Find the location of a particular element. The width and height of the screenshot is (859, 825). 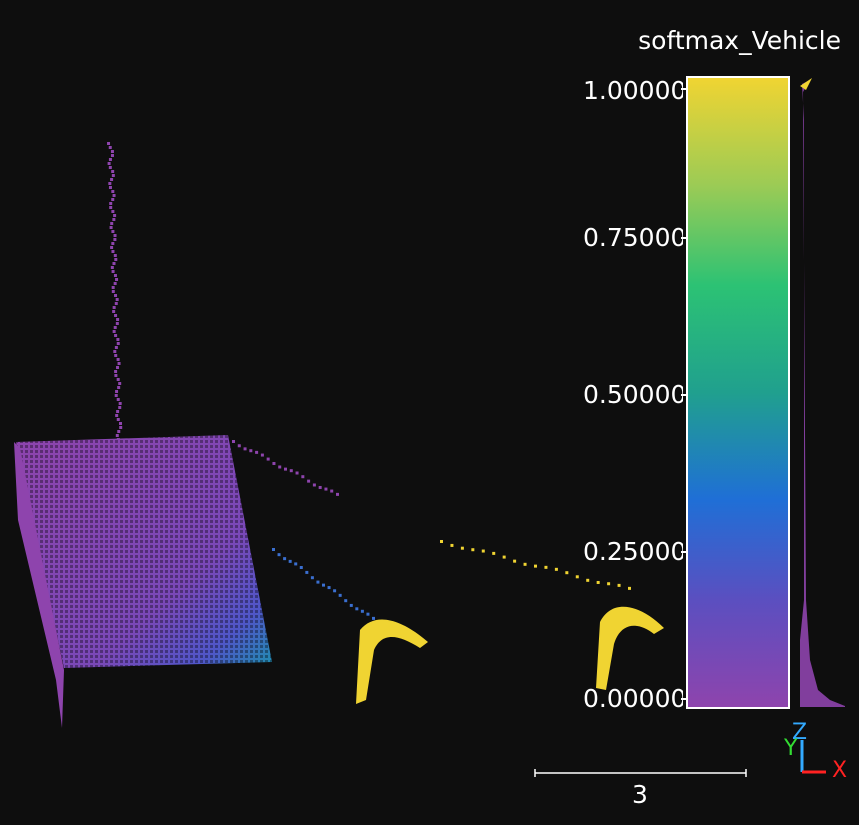

colorbar-tick-label: 0.50000 is located at coordinates (633, 394).